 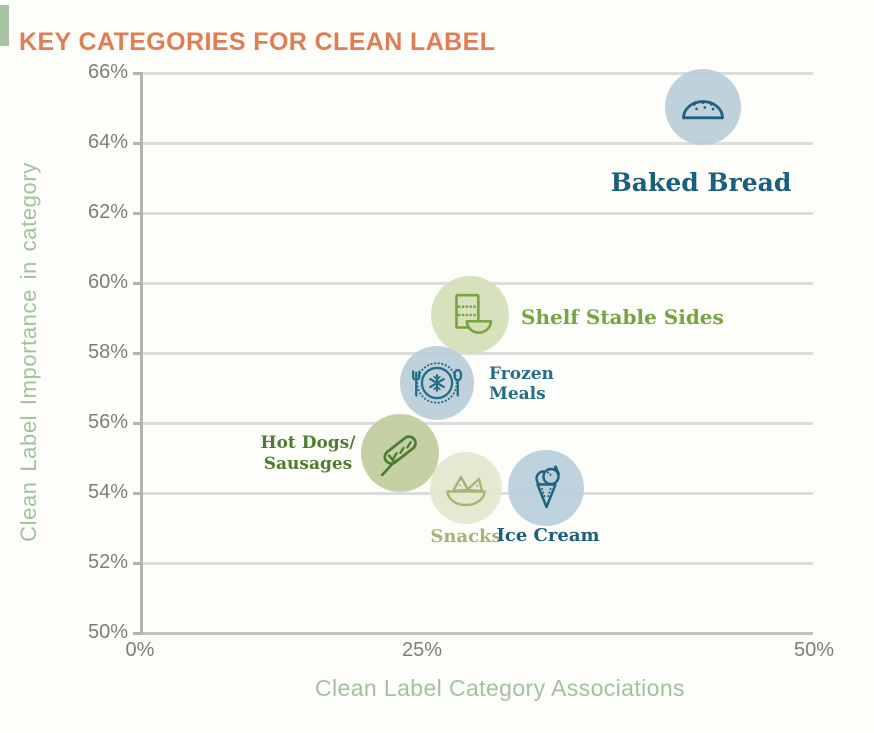 I want to click on y-axis-tick-label: 56%, so click(x=107, y=422).